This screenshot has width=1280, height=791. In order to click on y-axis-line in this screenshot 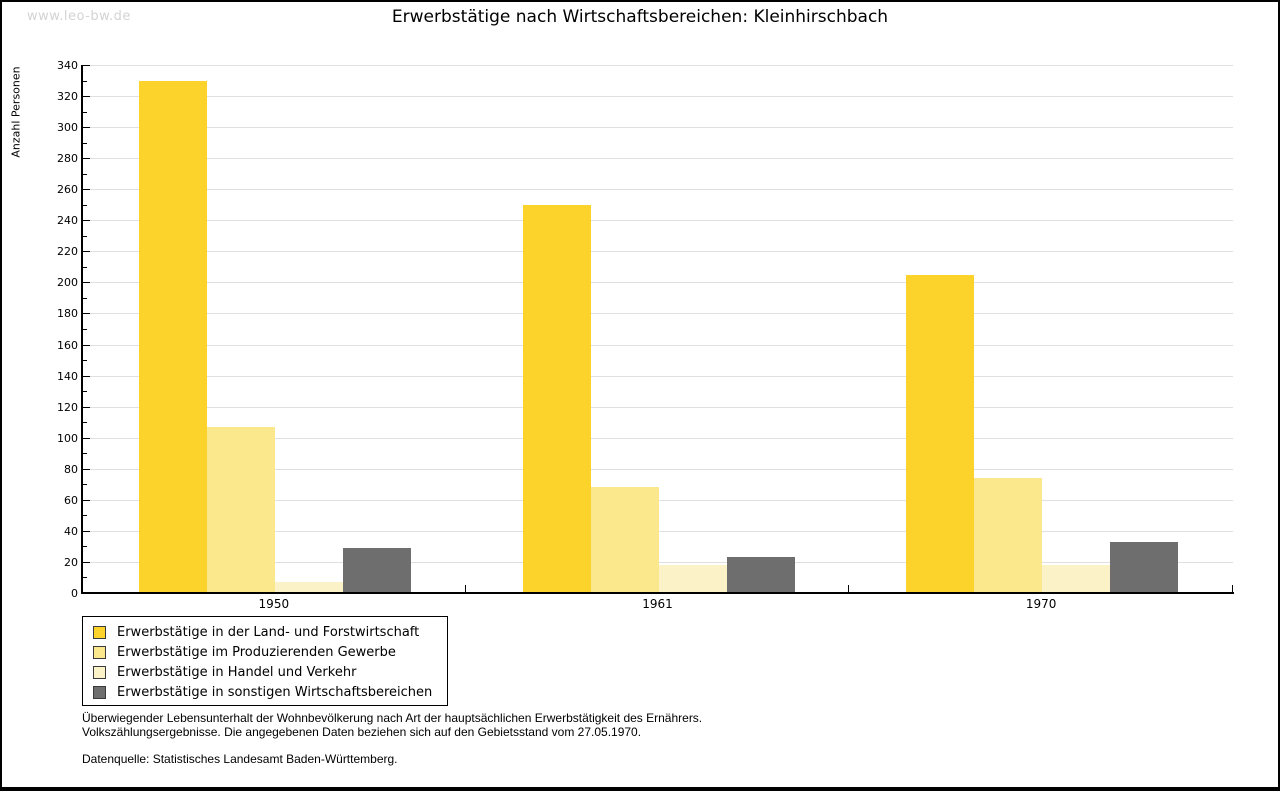, I will do `click(82, 329)`.